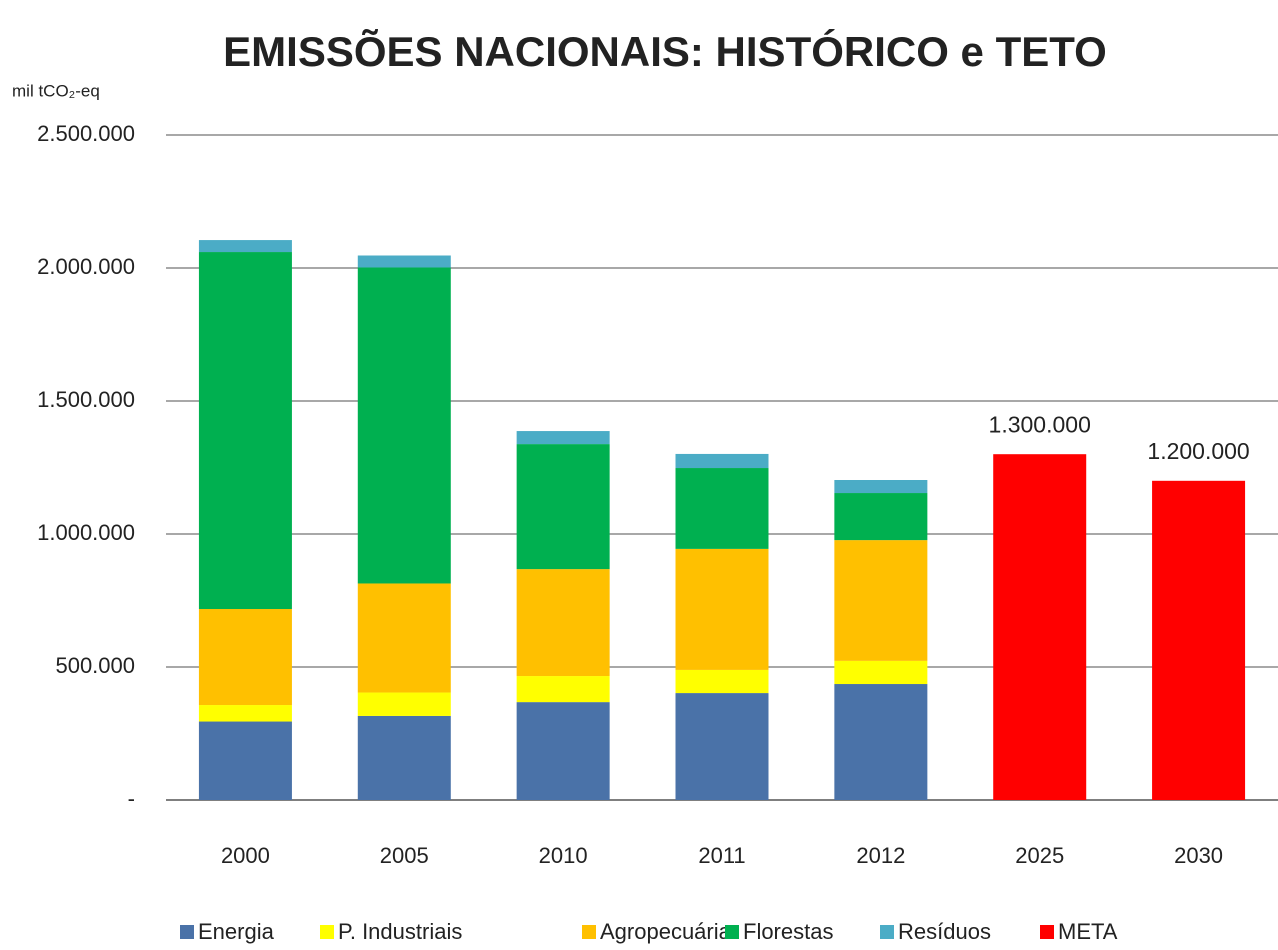 This screenshot has width=1278, height=950. I want to click on x-tick-label: 2010, so click(563, 855).